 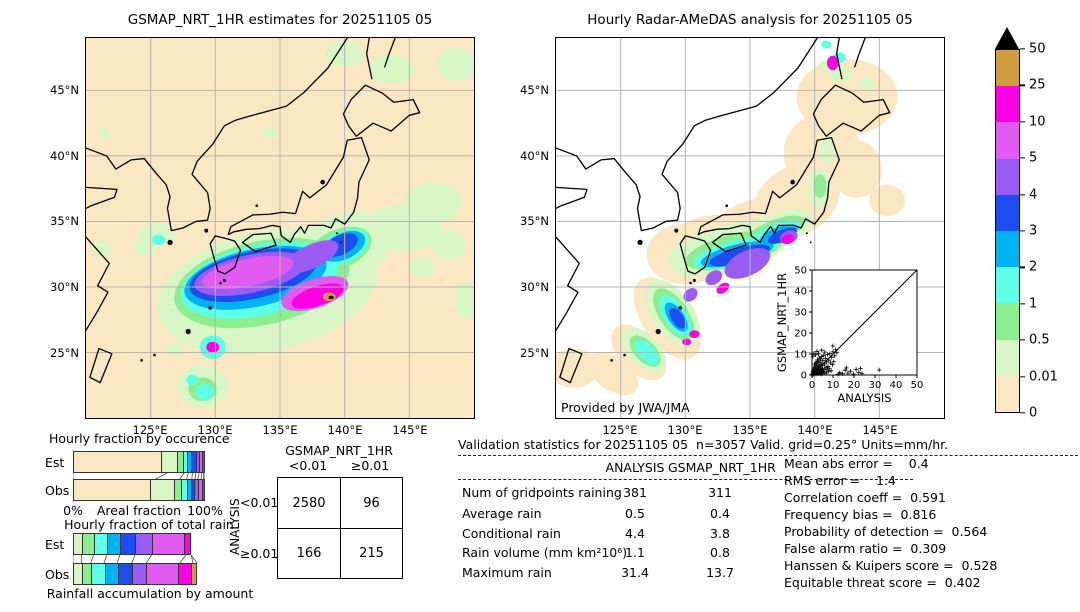 I want to click on colorbar-tick-label: 0, so click(x=1033, y=413).